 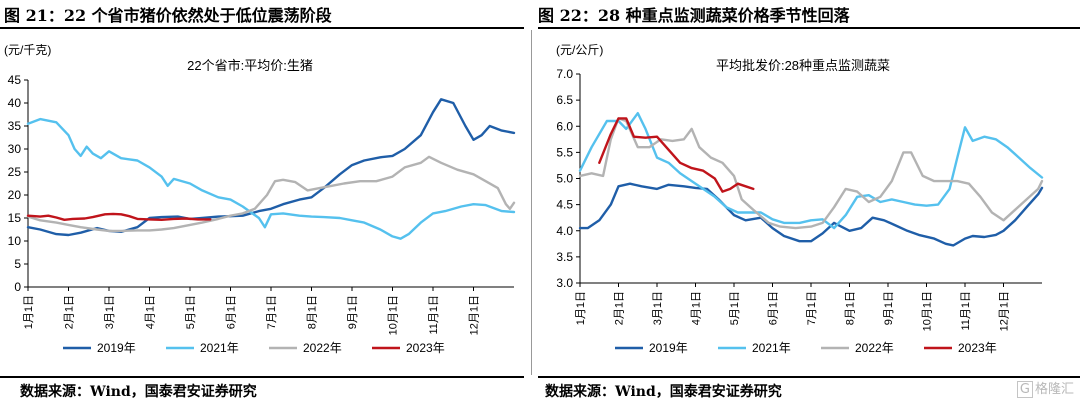 I want to click on y-tick-label: 10, so click(x=15, y=241).